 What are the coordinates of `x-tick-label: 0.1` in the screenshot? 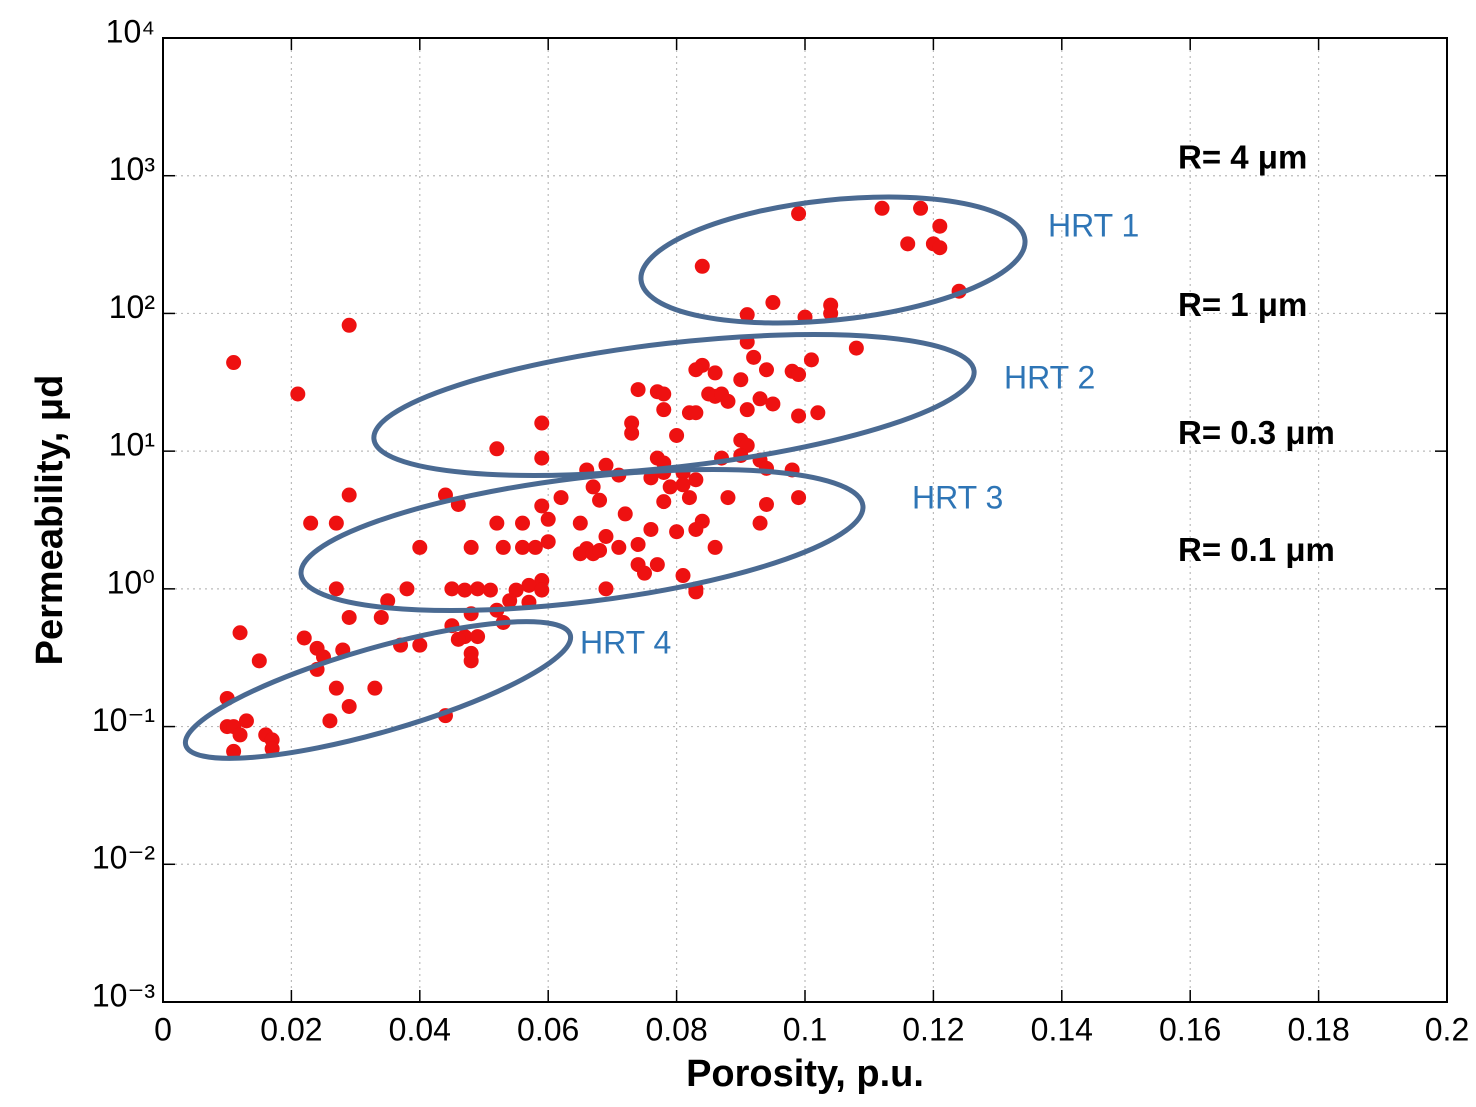 It's located at (805, 1029).